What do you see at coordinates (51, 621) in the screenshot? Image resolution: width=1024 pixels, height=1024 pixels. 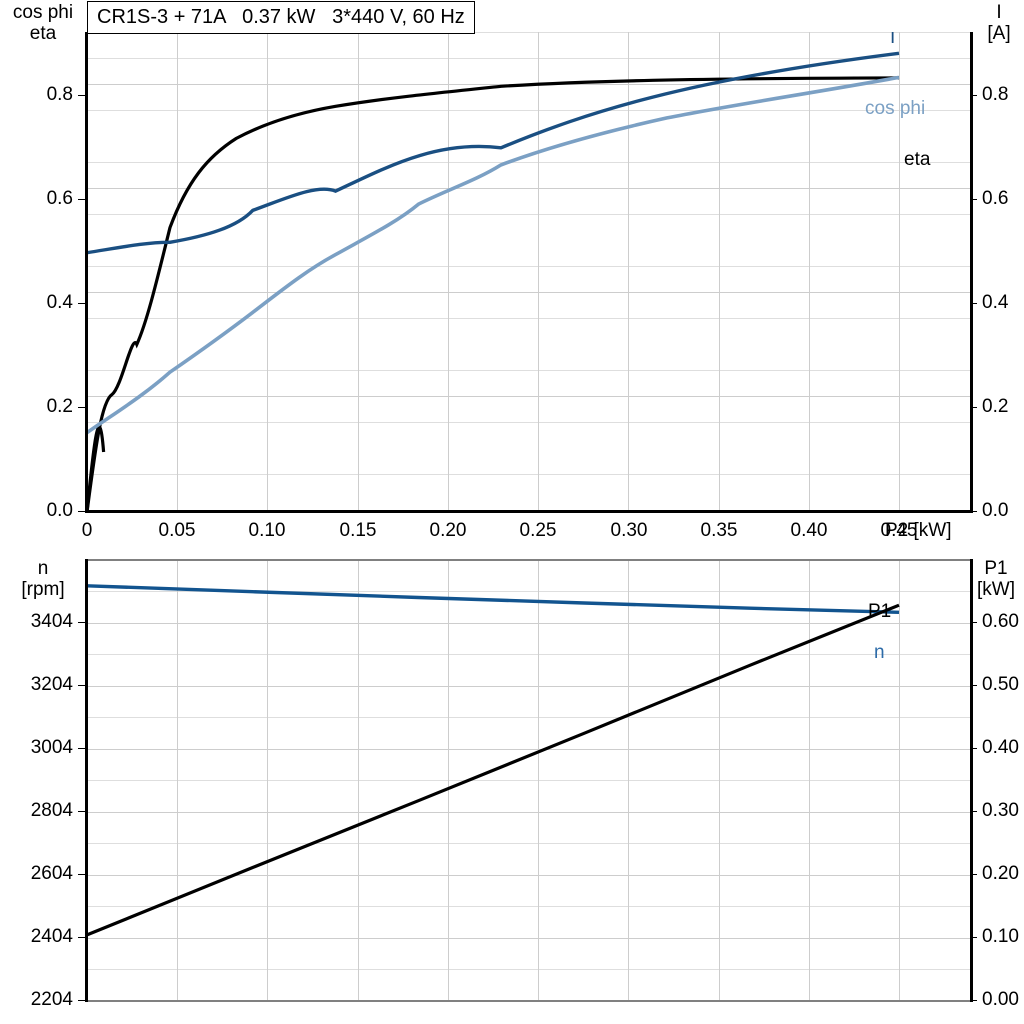 I see `ticklabel-left: 3404` at bounding box center [51, 621].